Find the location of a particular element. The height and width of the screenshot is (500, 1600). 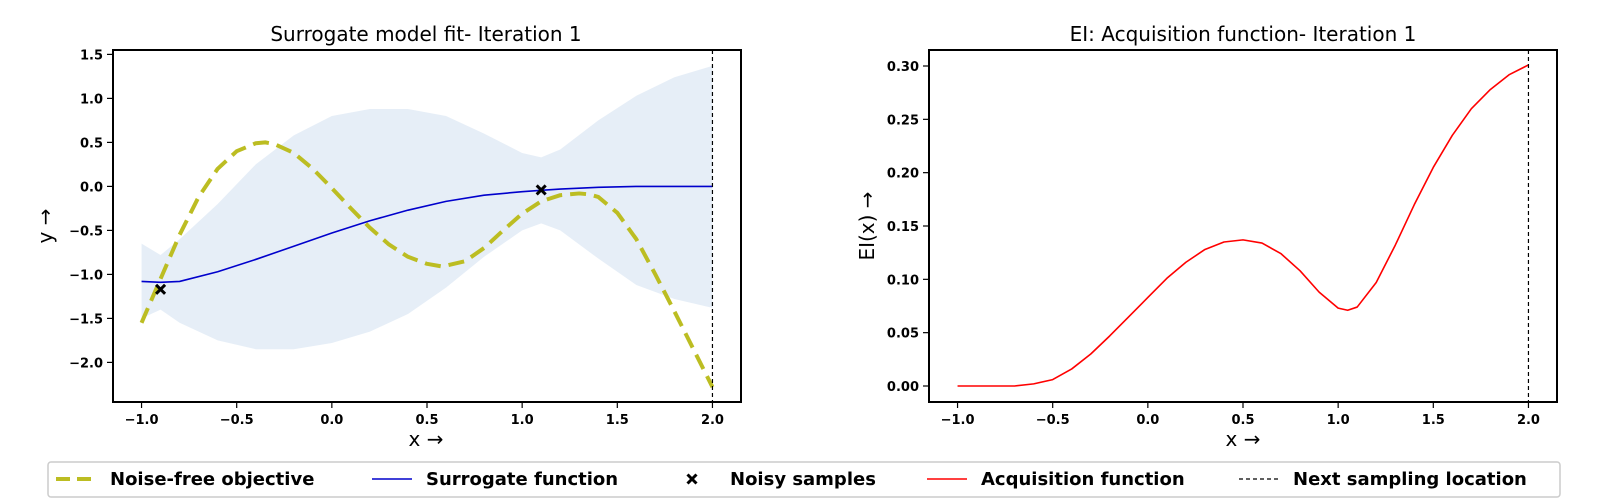

acquisition-x-tick-label: 1.0 is located at coordinates (1338, 420).